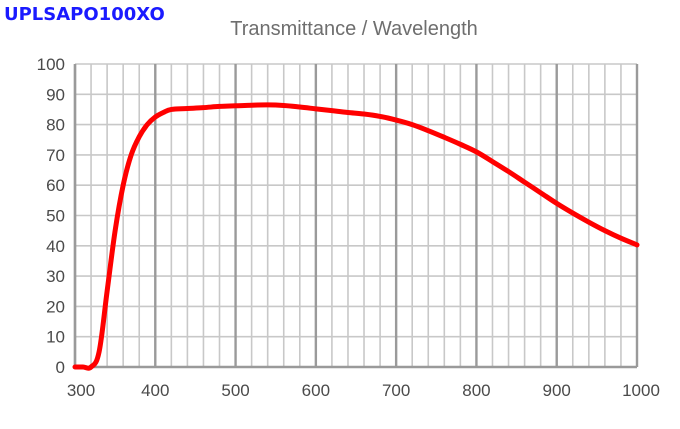 The image size is (680, 429). I want to click on product-name: UPLSAPO100XO, so click(84, 14).